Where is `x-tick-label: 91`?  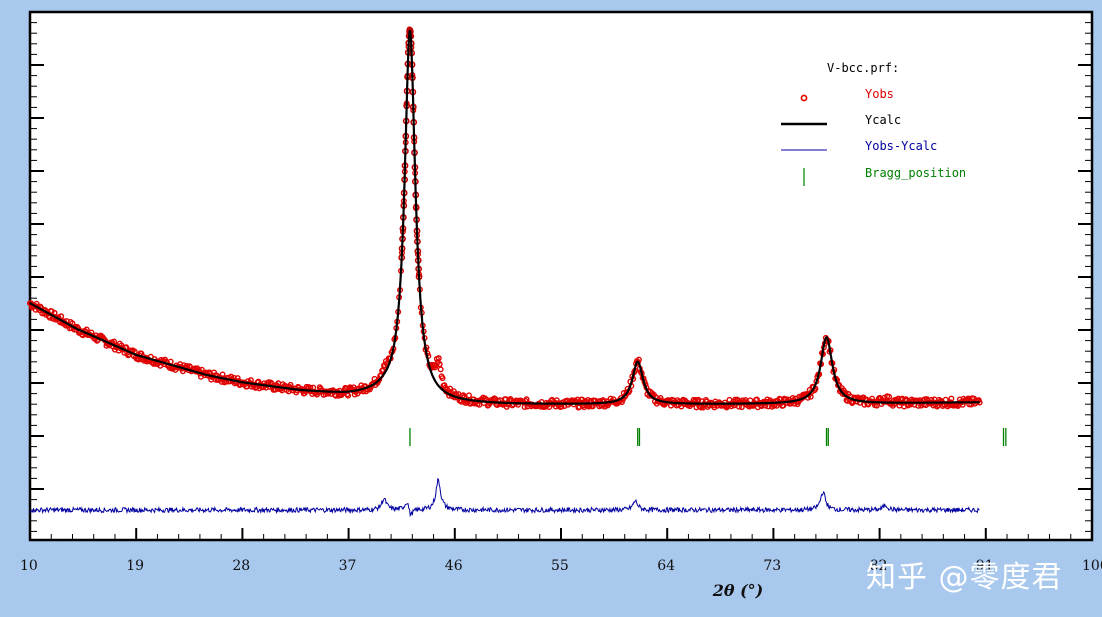 x-tick-label: 91 is located at coordinates (985, 566).